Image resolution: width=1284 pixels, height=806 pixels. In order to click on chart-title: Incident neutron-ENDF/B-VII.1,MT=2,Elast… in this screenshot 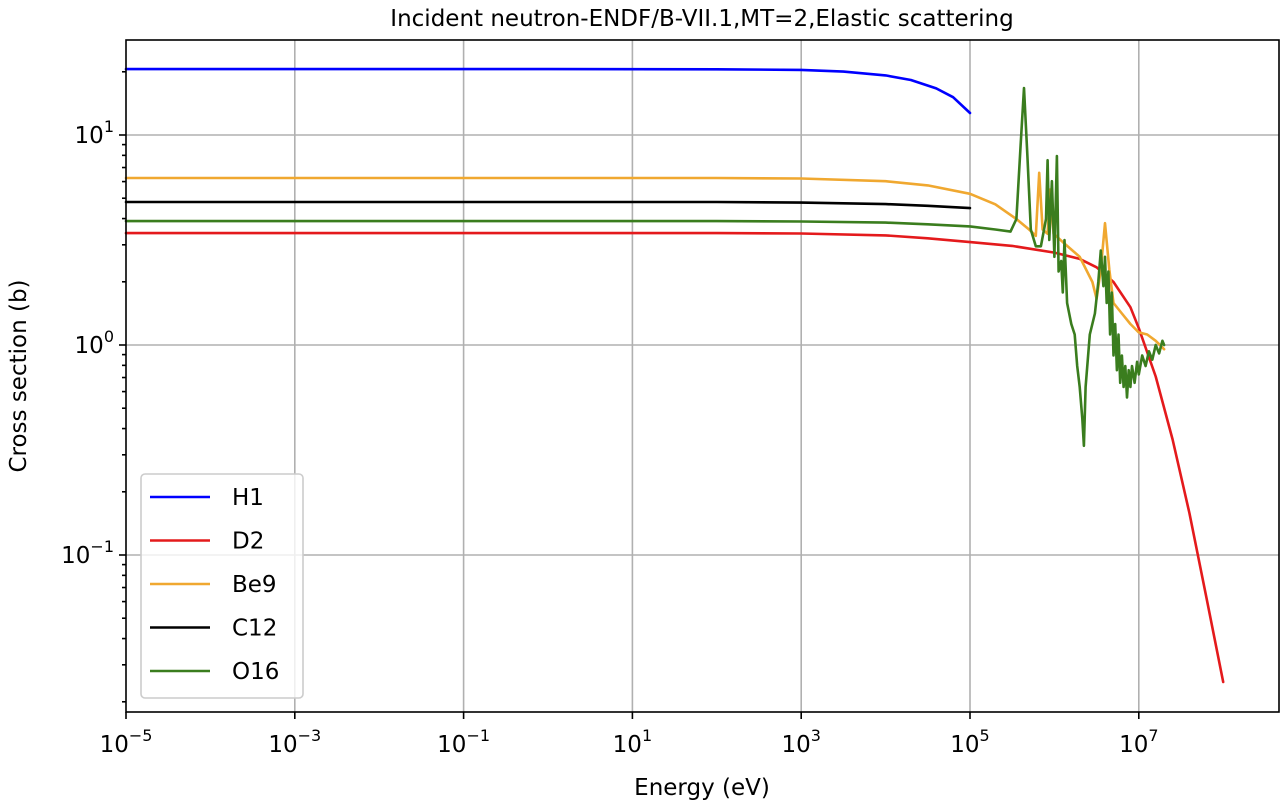, I will do `click(701, 19)`.